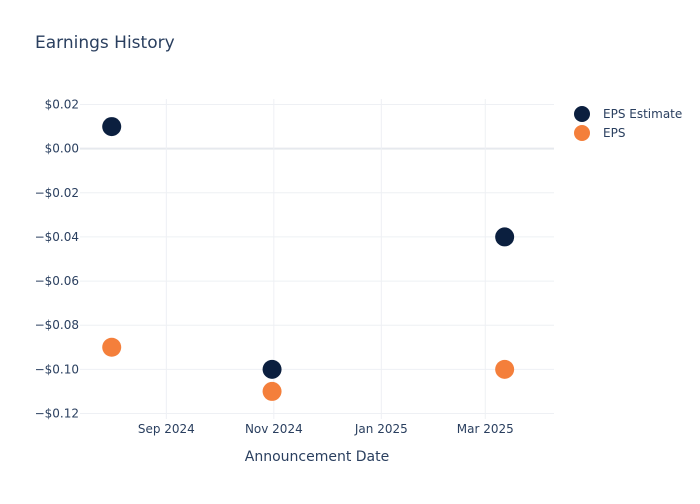  Describe the element at coordinates (643, 113) in the screenshot. I see `legend-label: EPS Estimate` at that location.